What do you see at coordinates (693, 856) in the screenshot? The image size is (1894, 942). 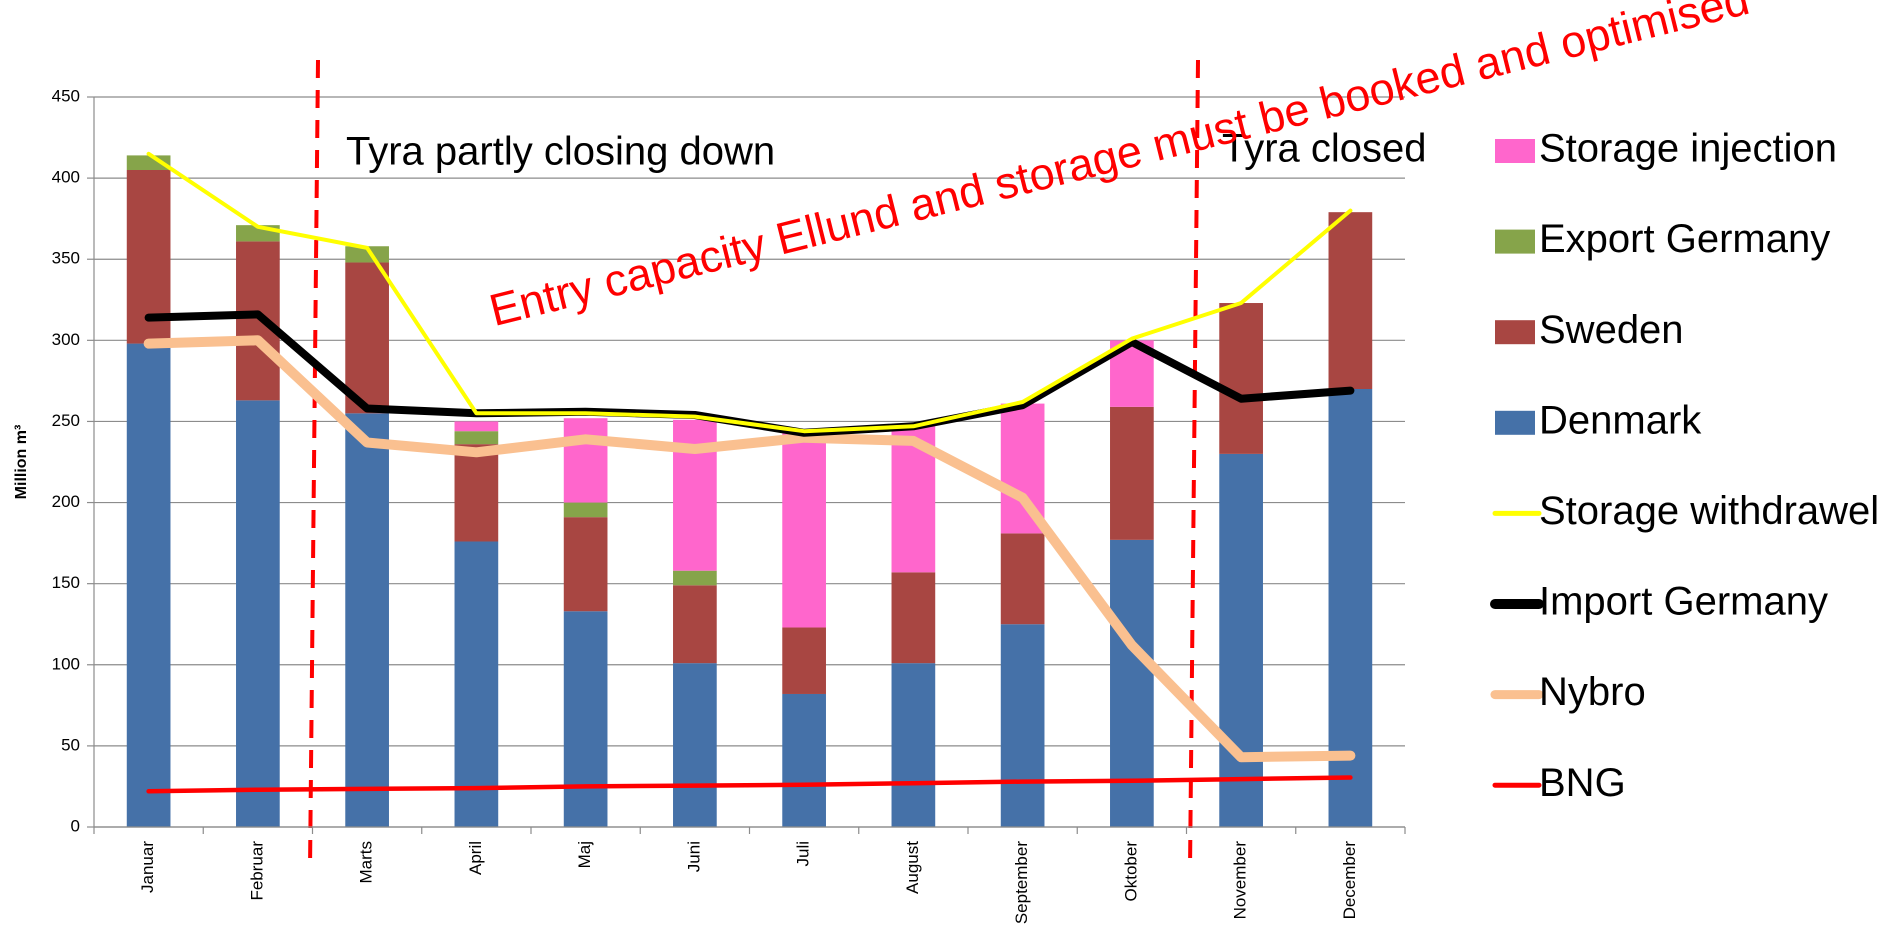 I see `x-tick-label: Juni` at bounding box center [693, 856].